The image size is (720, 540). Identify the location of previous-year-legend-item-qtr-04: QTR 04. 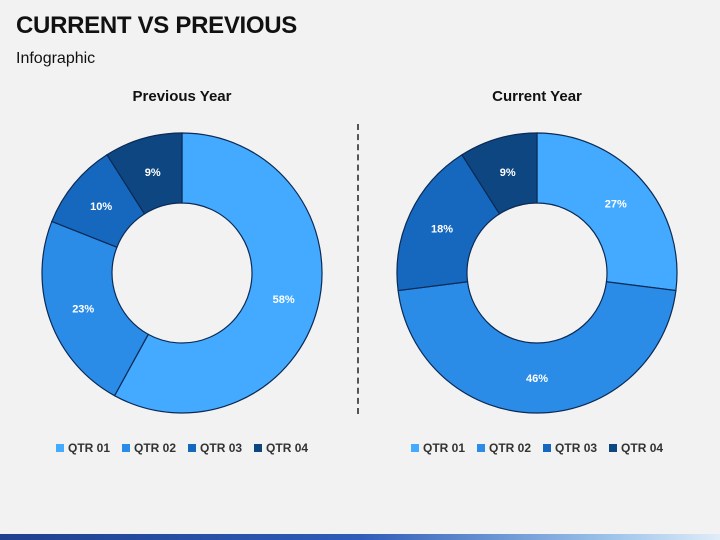
(281, 448).